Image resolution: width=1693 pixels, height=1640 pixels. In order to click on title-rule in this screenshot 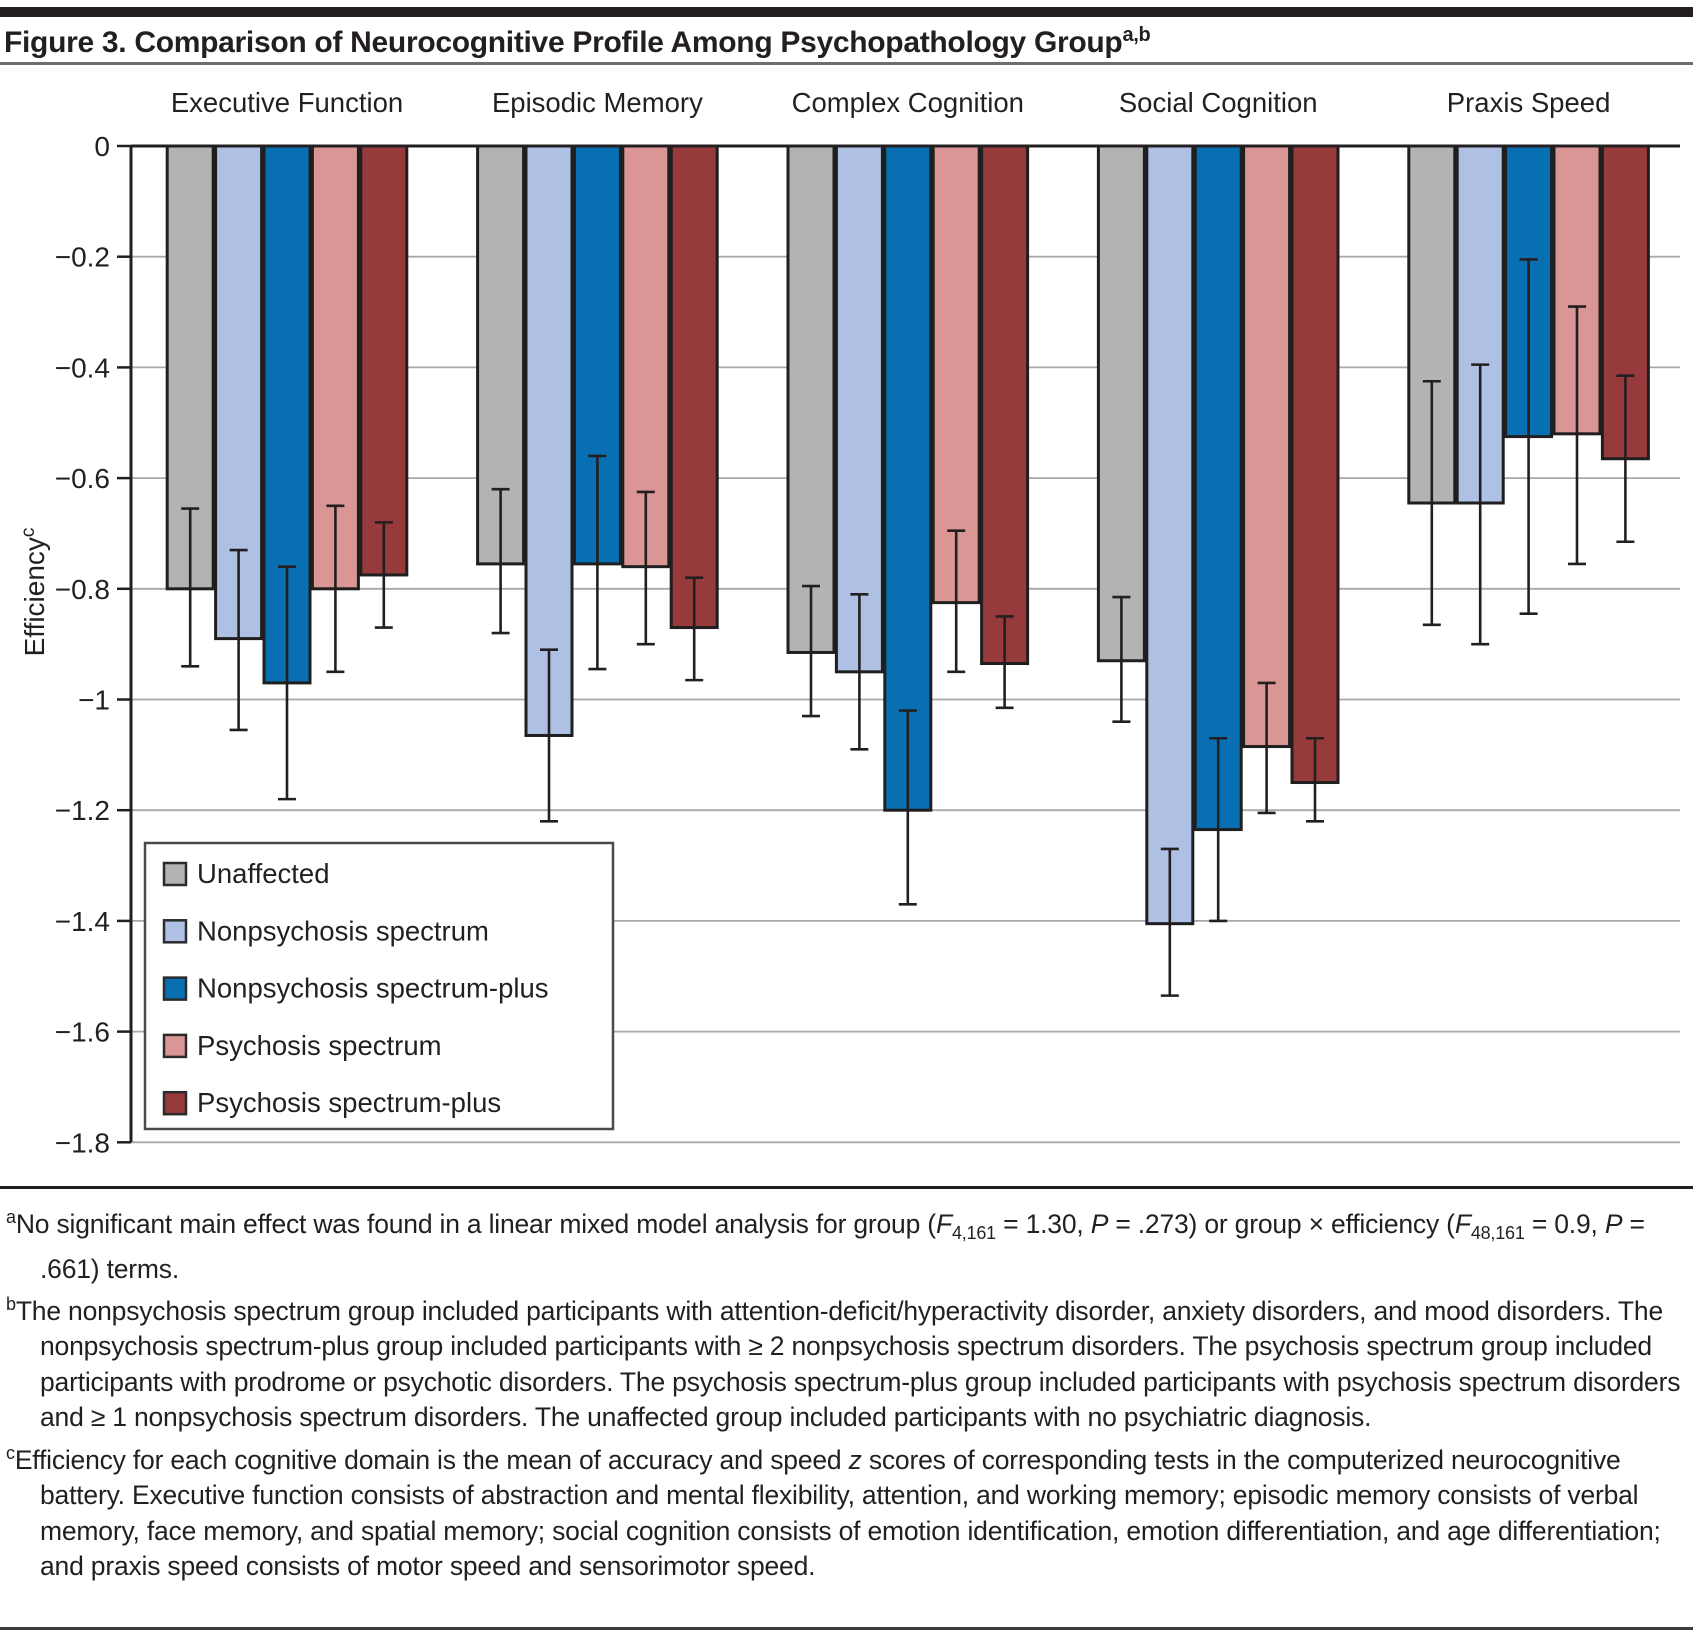, I will do `click(846, 63)`.